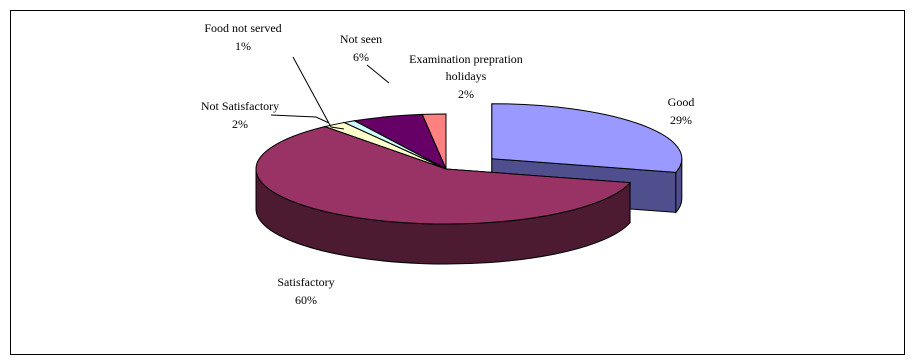 The height and width of the screenshot is (361, 917). What do you see at coordinates (681, 102) in the screenshot?
I see `label-good-name: Good` at bounding box center [681, 102].